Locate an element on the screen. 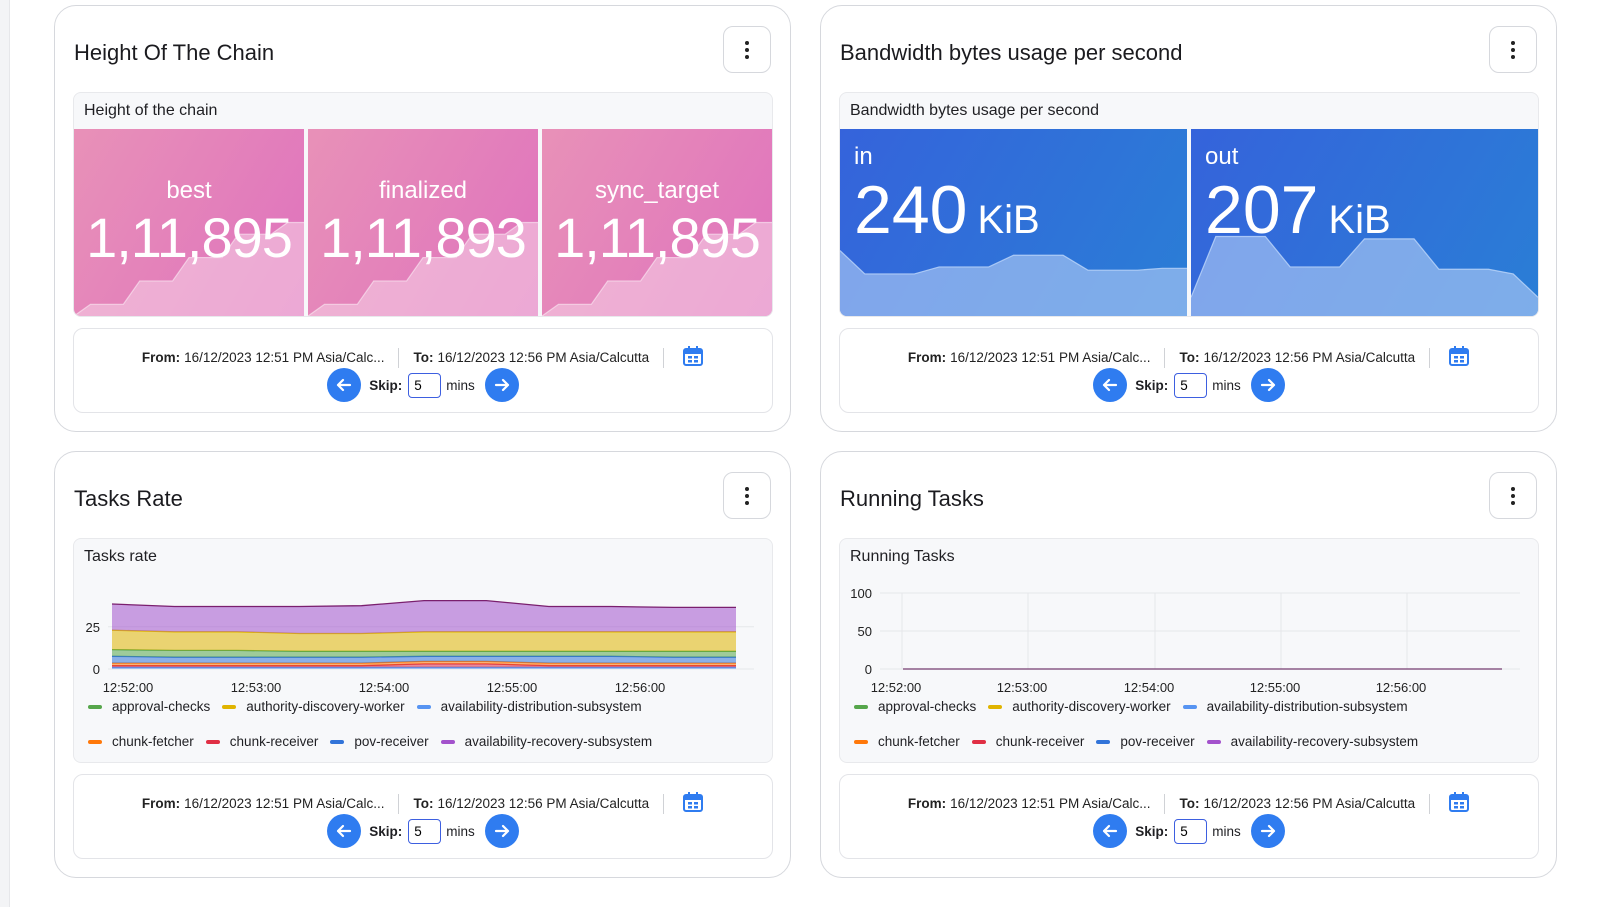  stat-tile-best: best 1,11,895 is located at coordinates (189, 222).